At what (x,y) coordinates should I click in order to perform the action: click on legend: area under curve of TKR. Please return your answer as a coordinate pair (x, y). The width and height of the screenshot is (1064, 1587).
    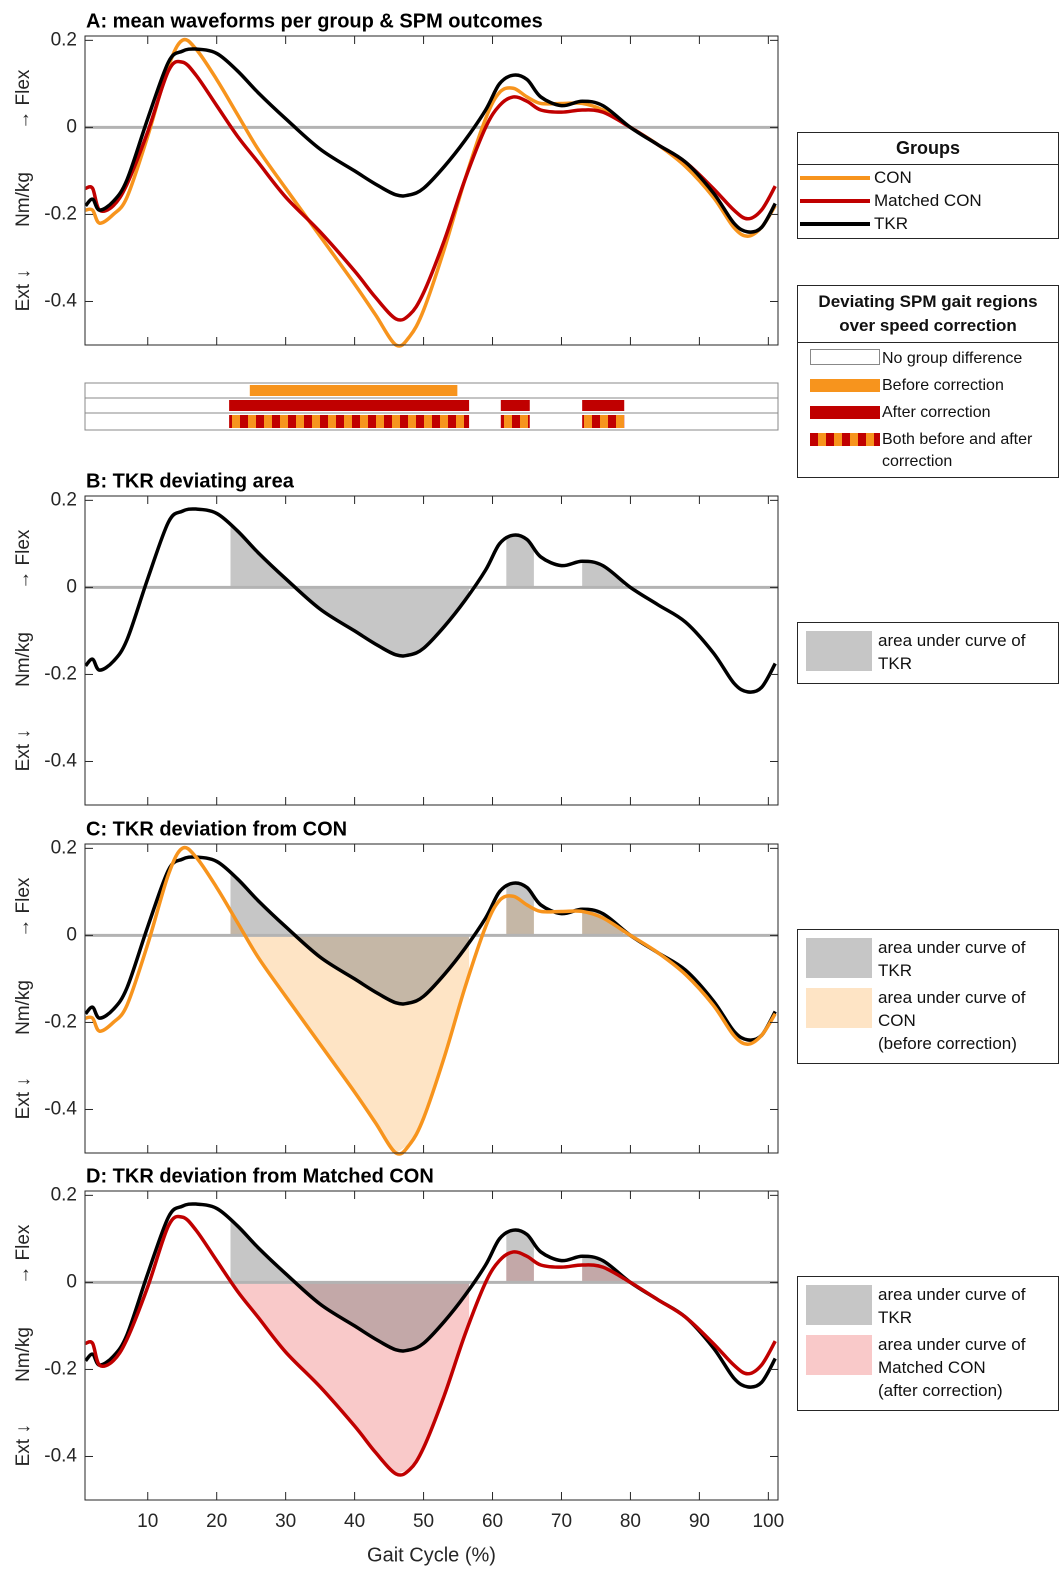
    Looking at the image, I should click on (928, 653).